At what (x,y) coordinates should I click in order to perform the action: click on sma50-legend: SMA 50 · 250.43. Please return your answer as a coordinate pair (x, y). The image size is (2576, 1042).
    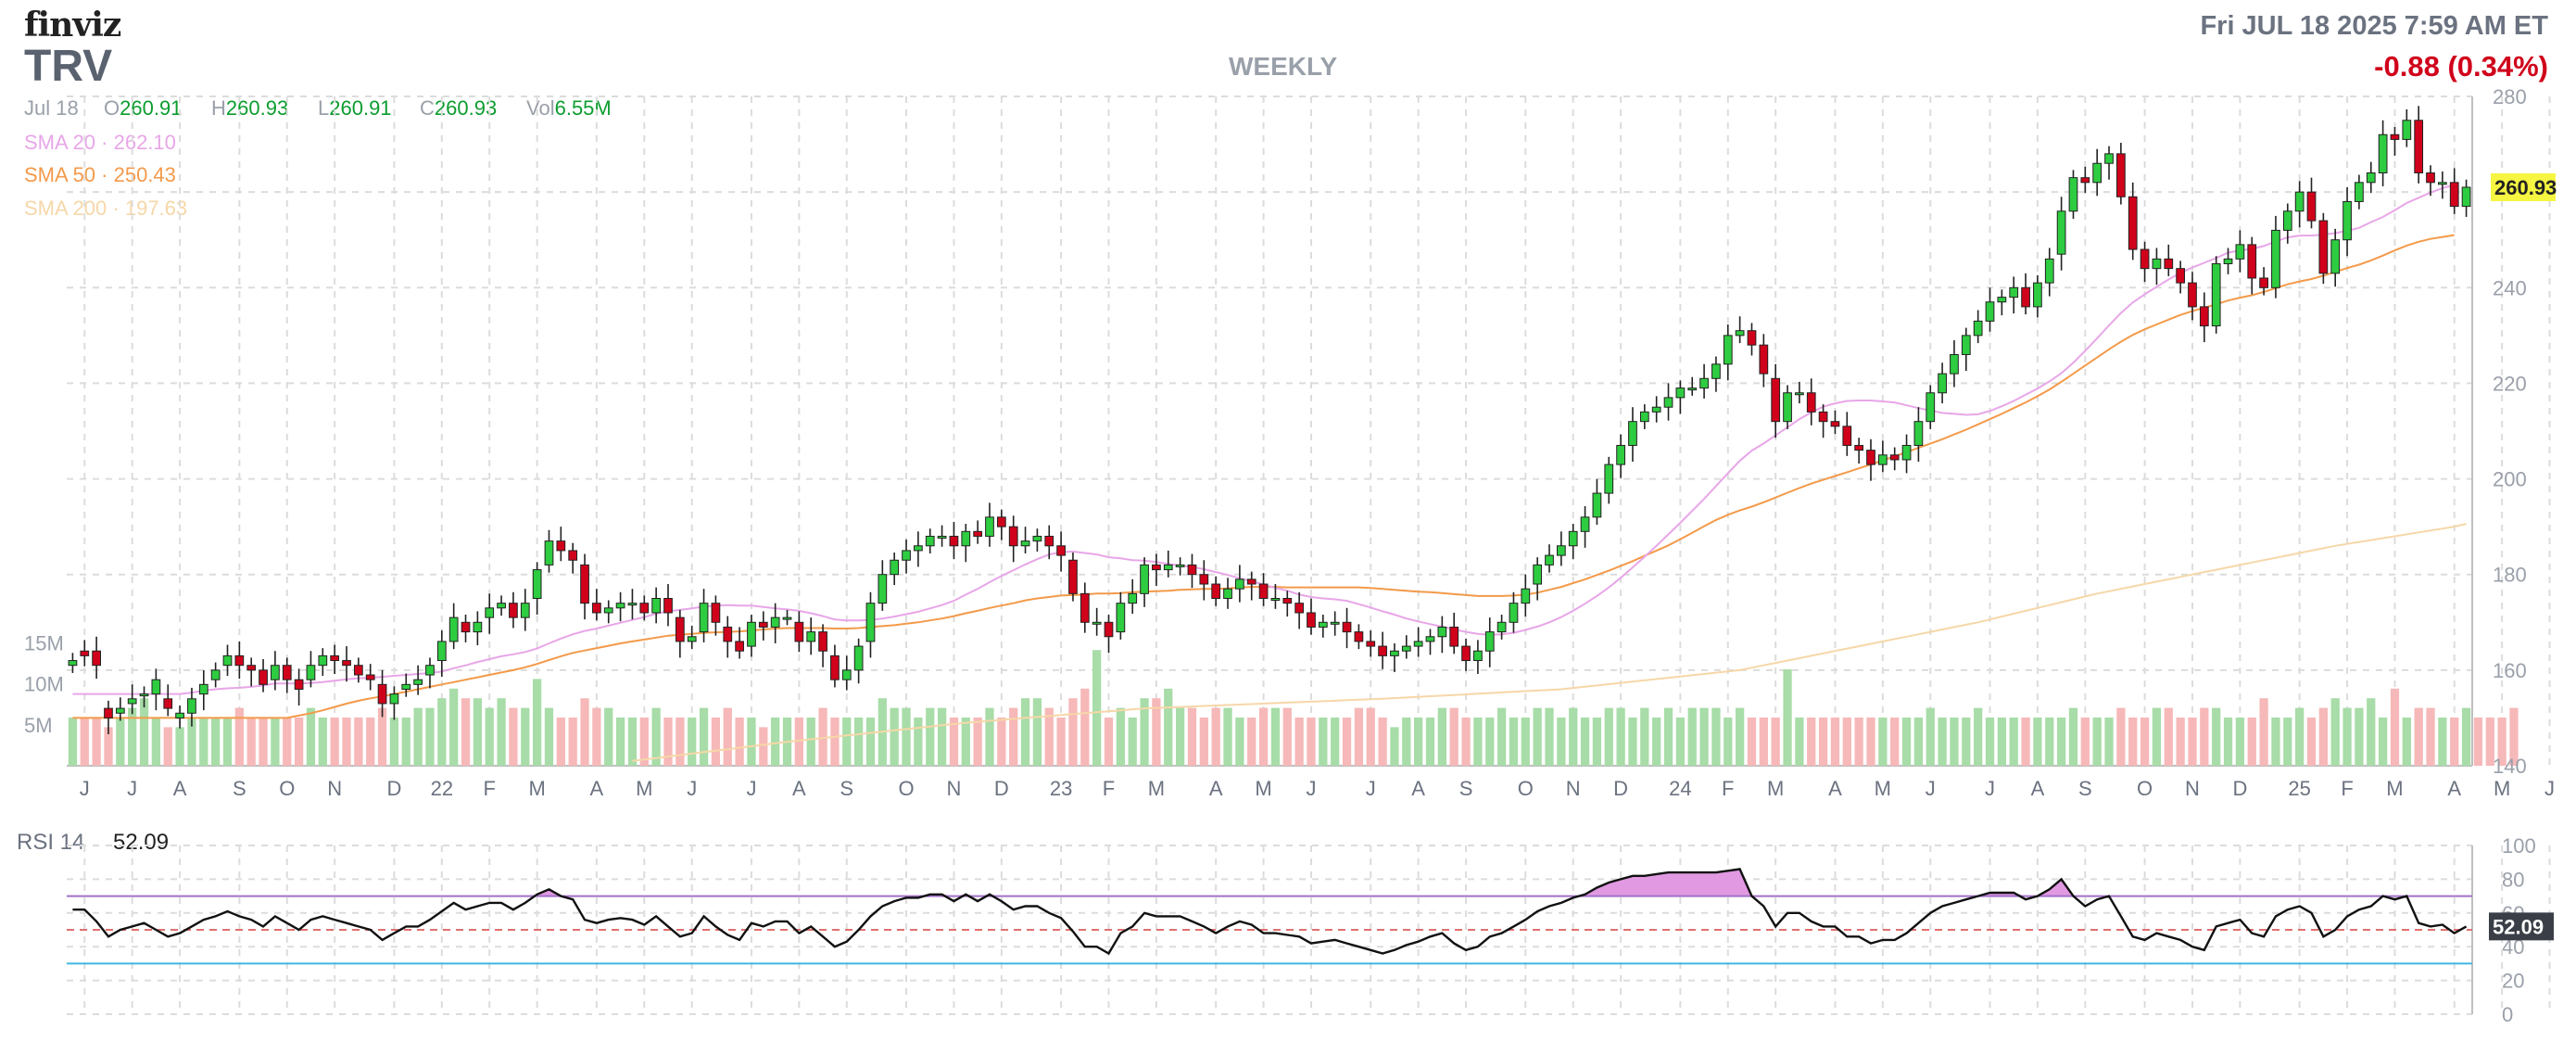
    Looking at the image, I should click on (100, 174).